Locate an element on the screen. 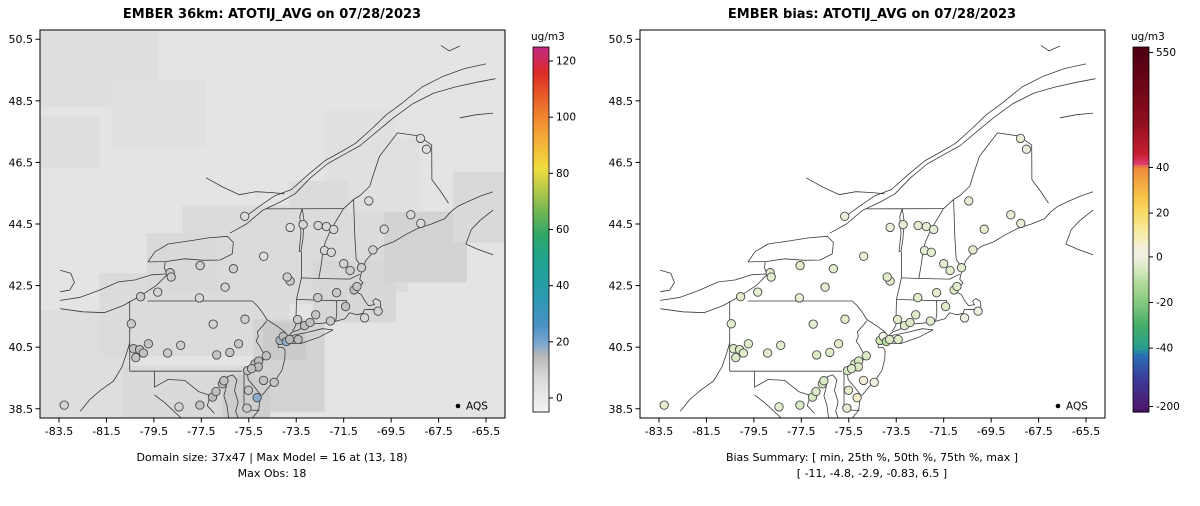  x-tick-label: -75.5 is located at coordinates (249, 431).